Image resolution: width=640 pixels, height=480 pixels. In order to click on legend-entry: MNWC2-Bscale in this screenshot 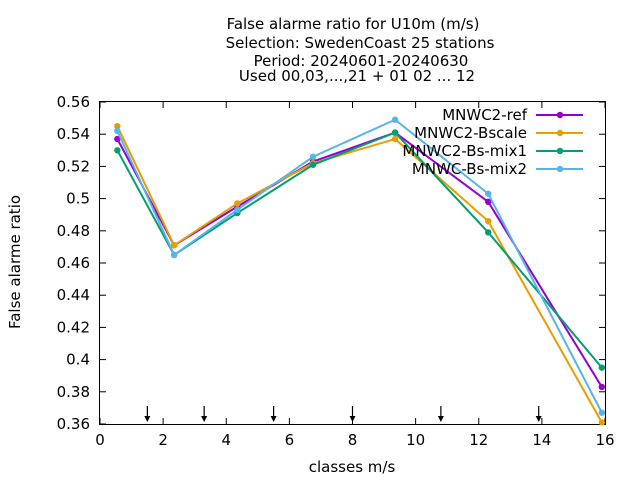, I will do `click(498, 133)`.